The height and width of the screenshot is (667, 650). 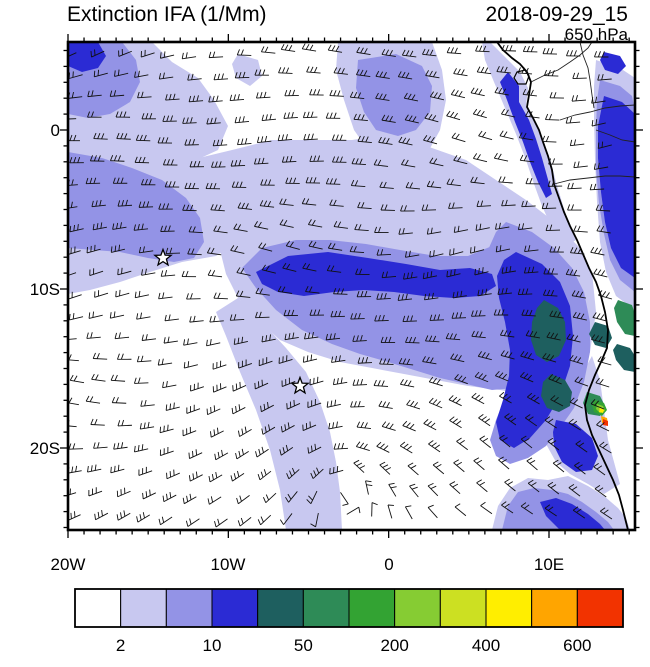 What do you see at coordinates (45, 448) in the screenshot?
I see `y-axis-label: 20S` at bounding box center [45, 448].